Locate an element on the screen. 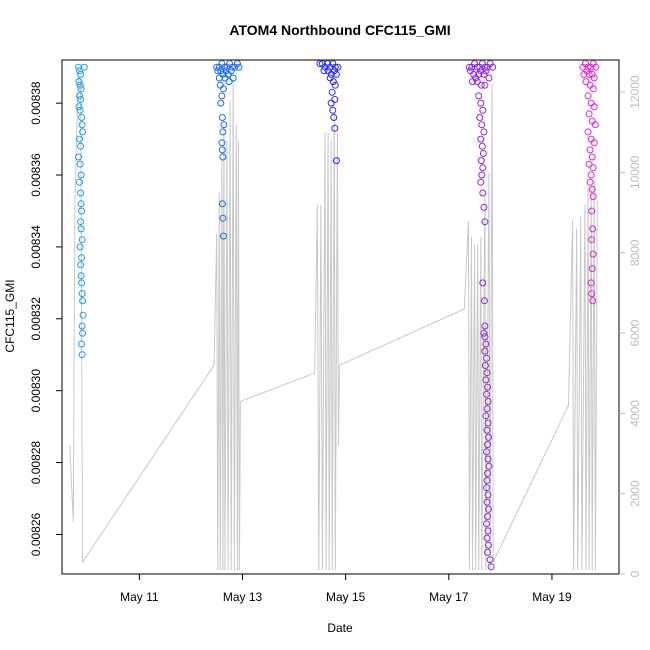 The image size is (650, 650). y-tick-label: 0.00828 is located at coordinates (36, 463).